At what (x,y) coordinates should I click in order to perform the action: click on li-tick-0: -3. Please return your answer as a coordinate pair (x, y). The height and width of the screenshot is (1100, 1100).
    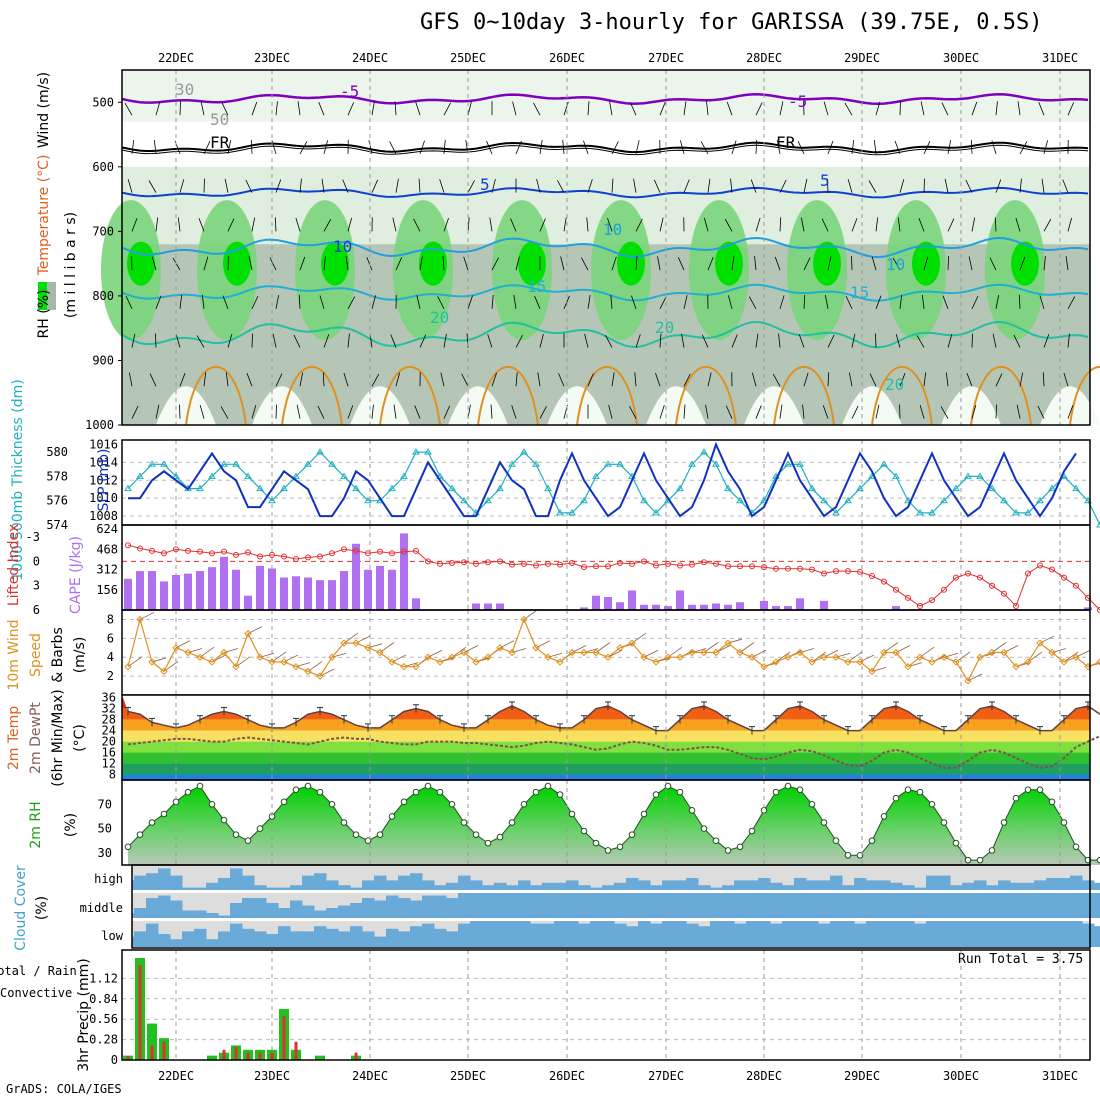
    Looking at the image, I should click on (33, 537).